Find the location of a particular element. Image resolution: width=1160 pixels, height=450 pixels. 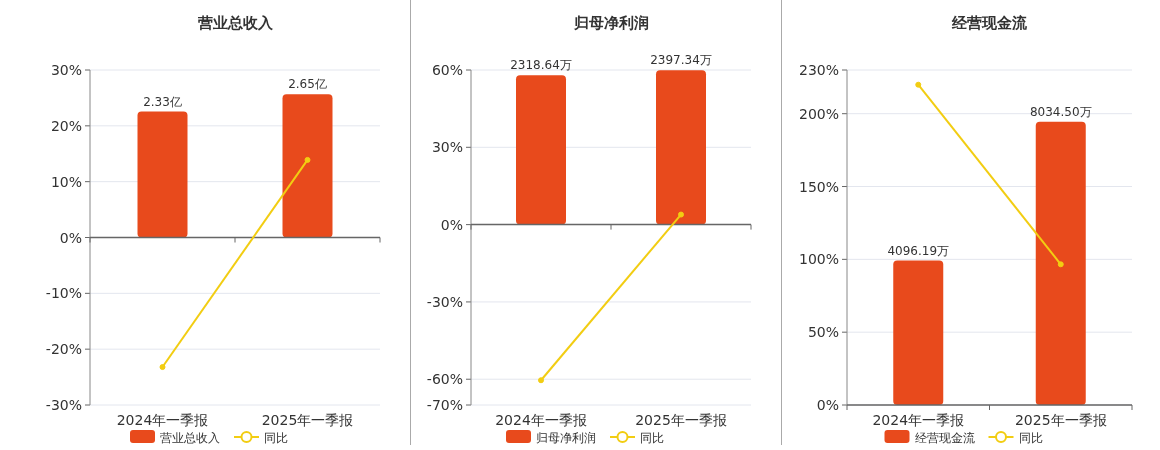

legend-label: 营业总收入 is located at coordinates (190, 438).